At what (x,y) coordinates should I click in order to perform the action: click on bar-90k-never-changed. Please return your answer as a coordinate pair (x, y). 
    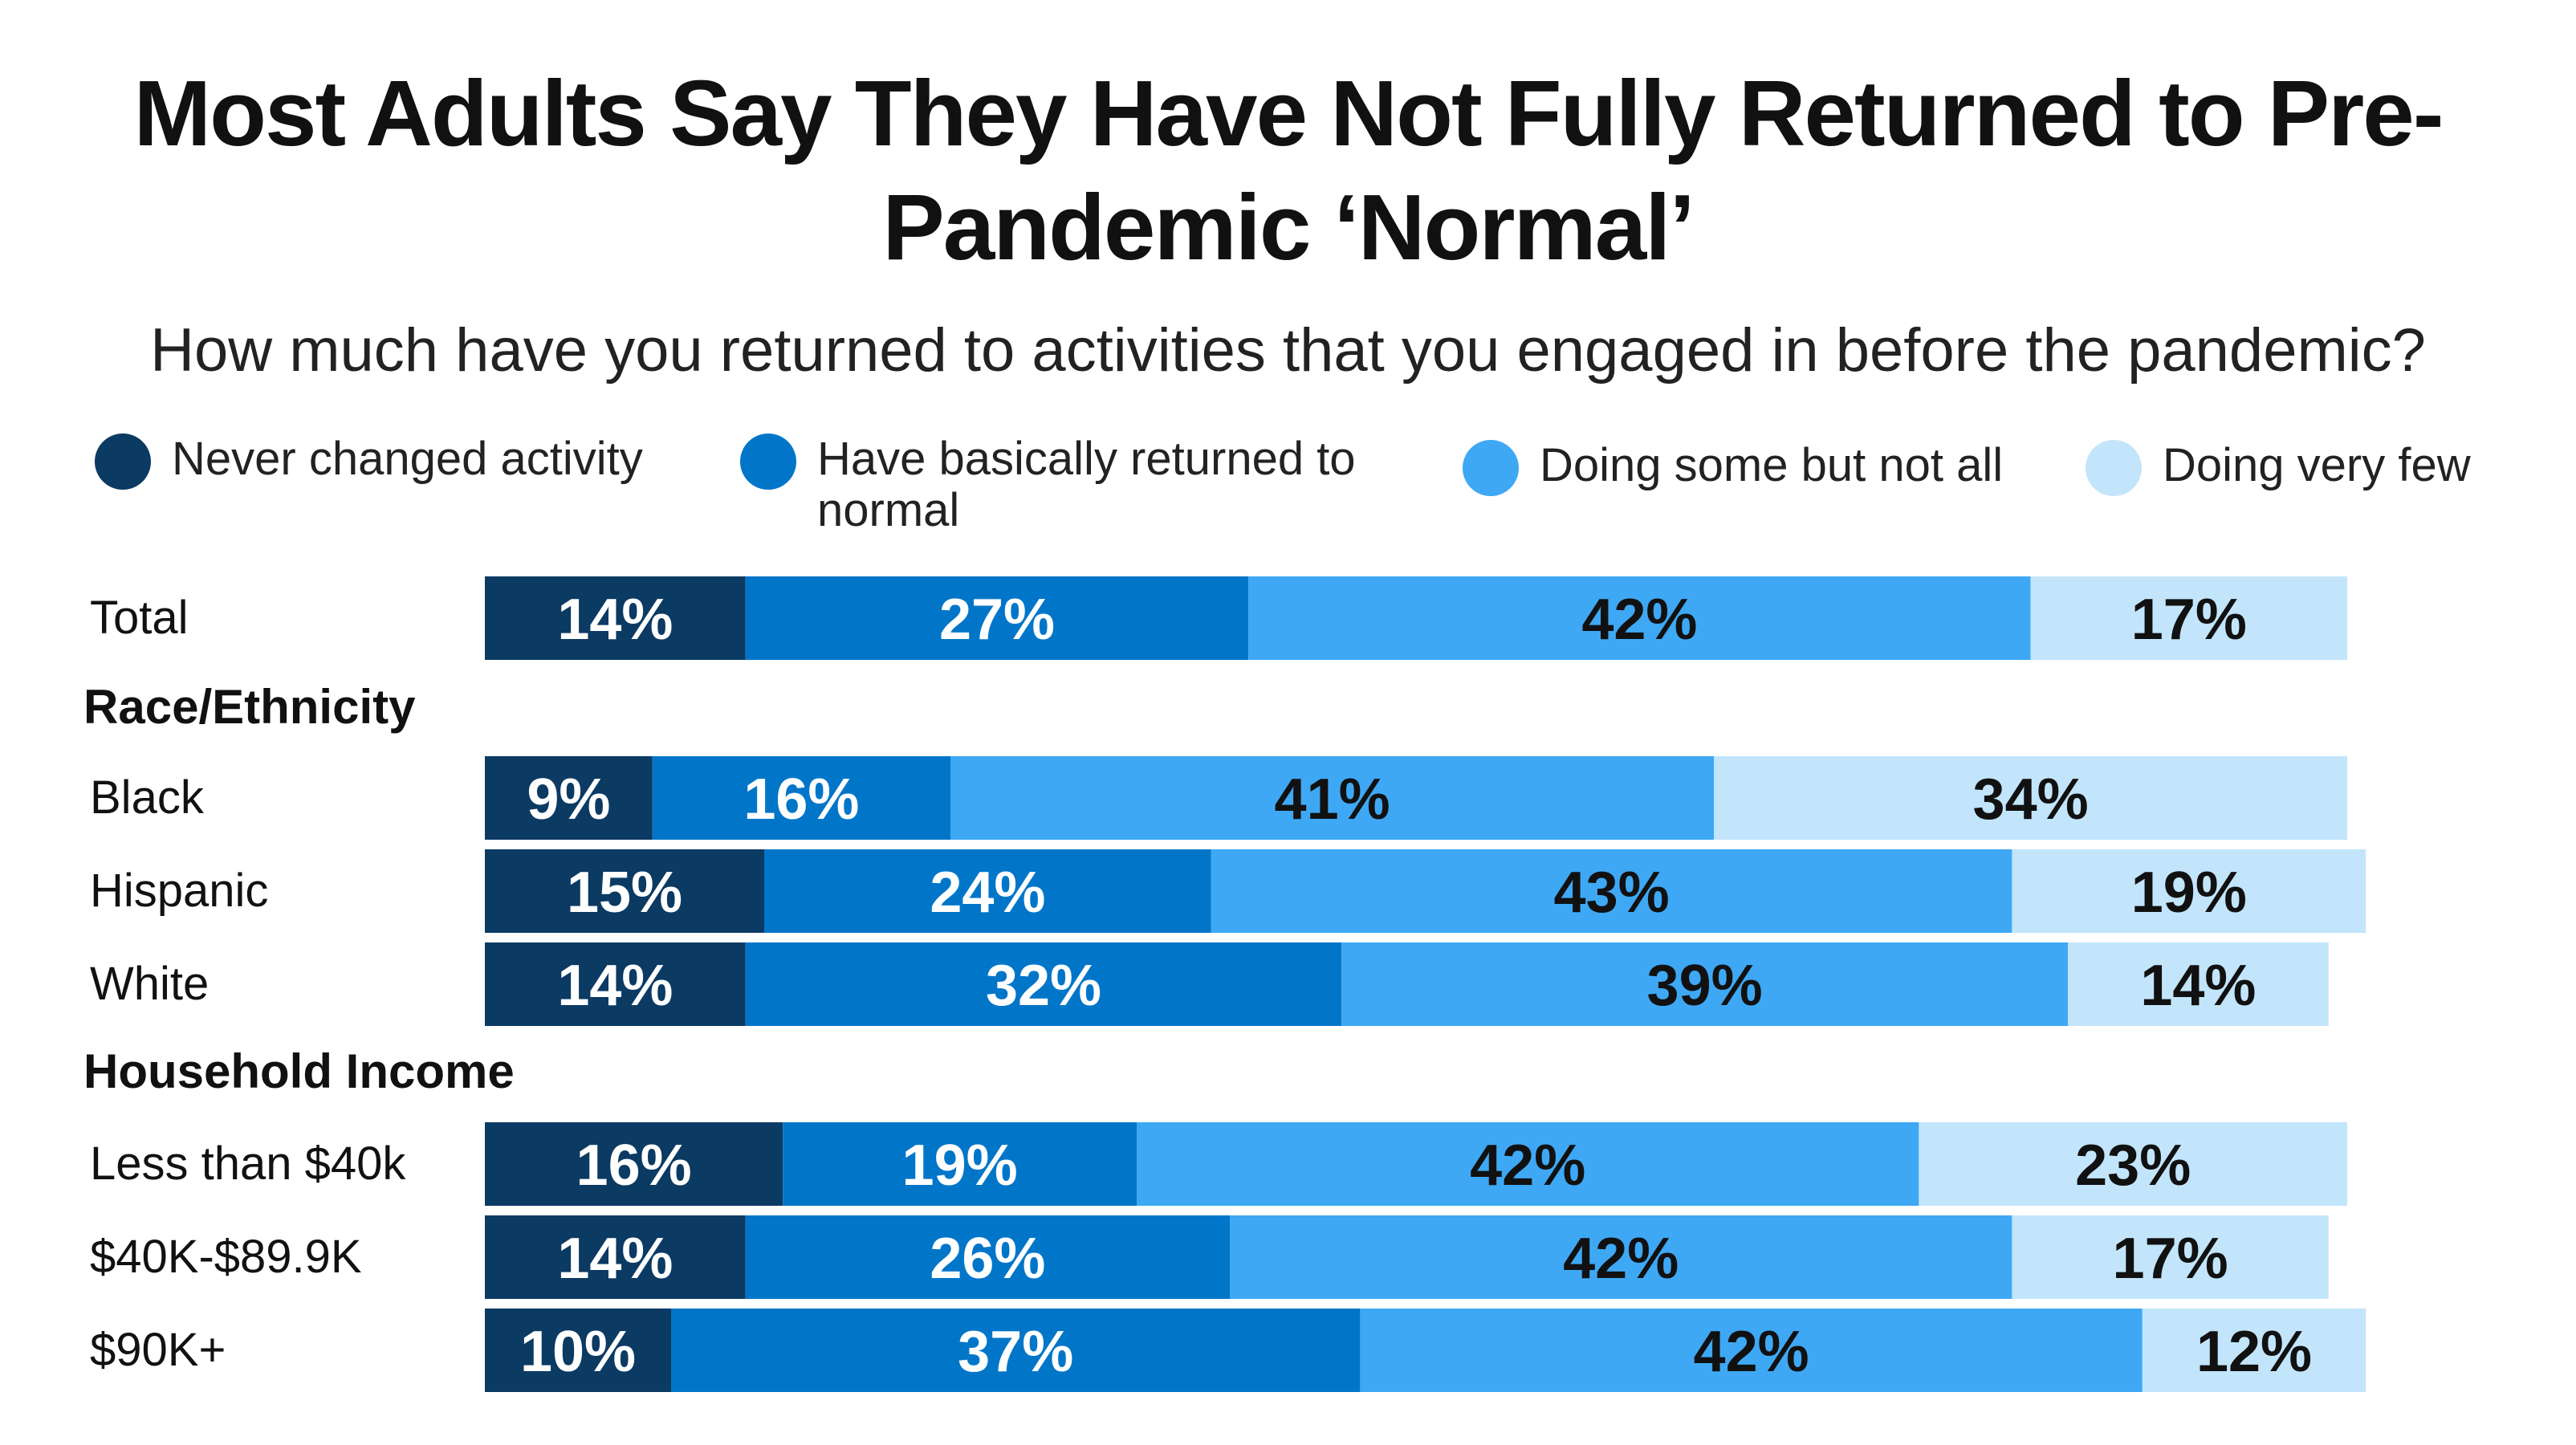
    Looking at the image, I should click on (578, 1350).